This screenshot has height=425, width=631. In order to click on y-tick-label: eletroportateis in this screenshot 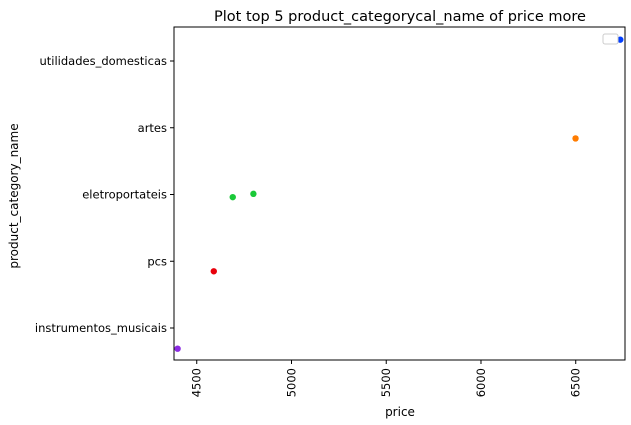, I will do `click(124, 195)`.